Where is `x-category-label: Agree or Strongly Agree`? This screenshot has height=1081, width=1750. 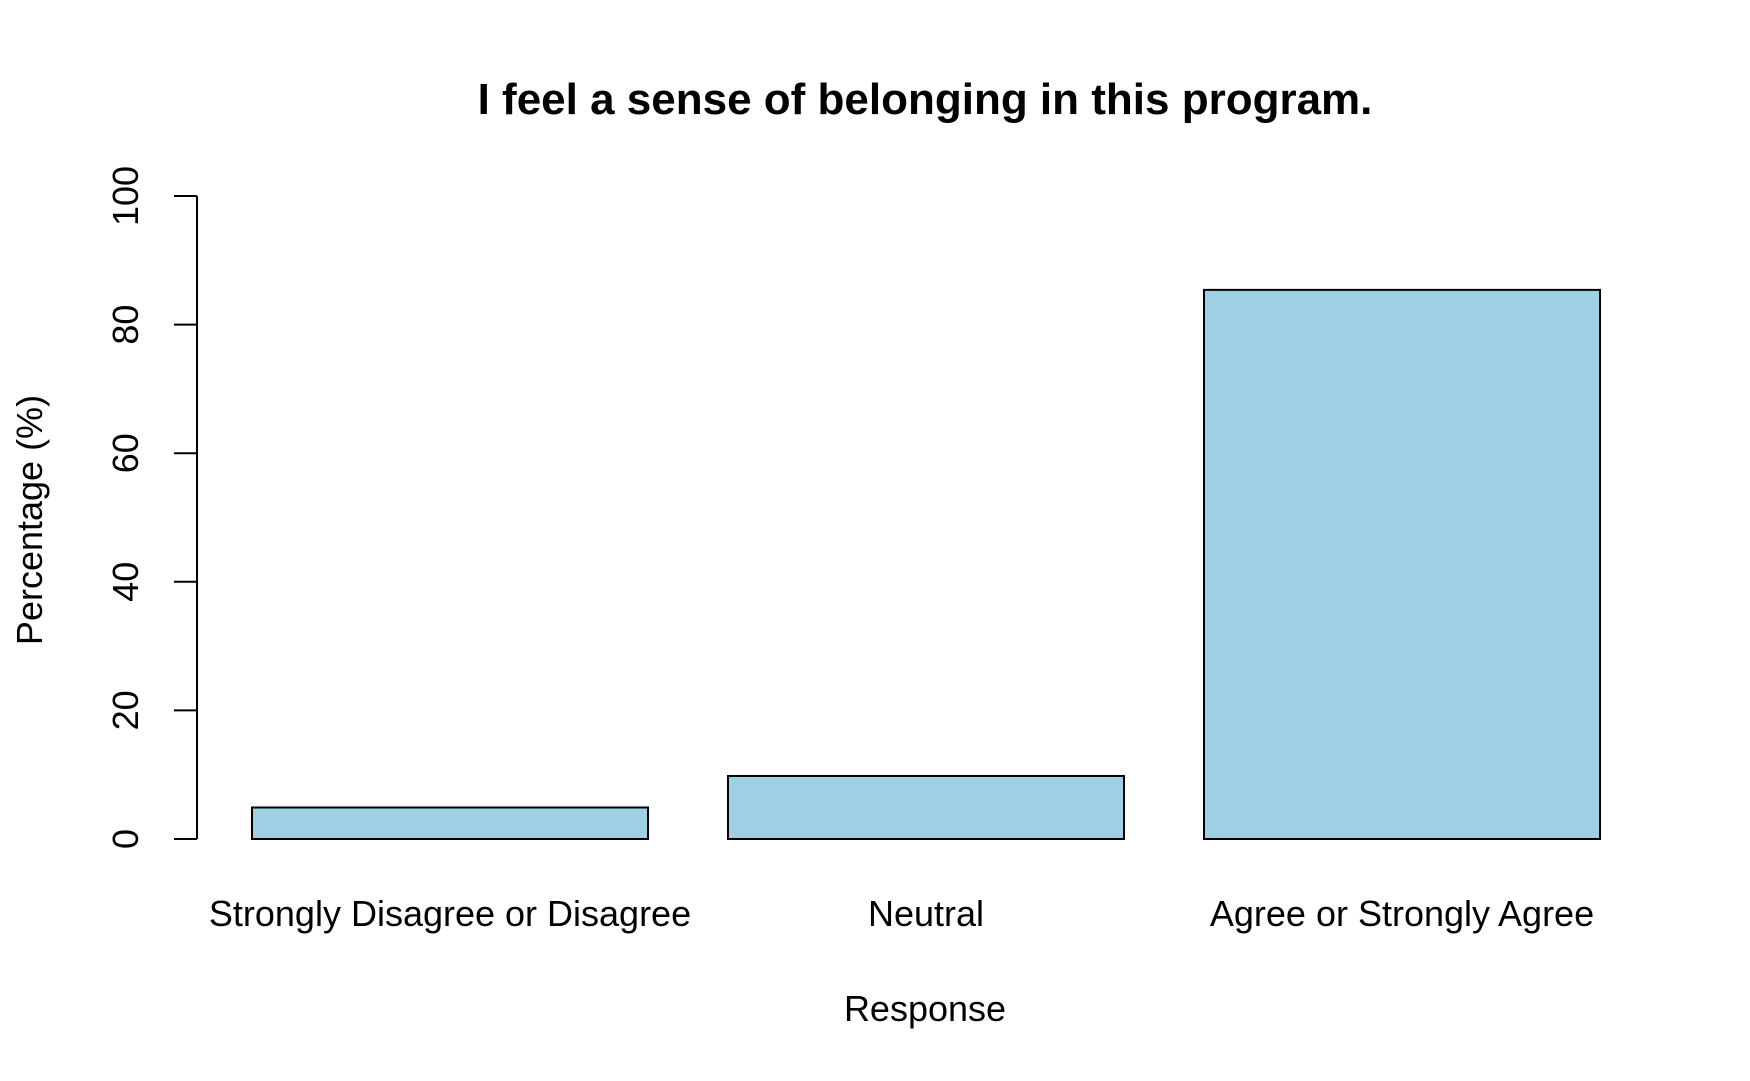
x-category-label: Agree or Strongly Agree is located at coordinates (1402, 913).